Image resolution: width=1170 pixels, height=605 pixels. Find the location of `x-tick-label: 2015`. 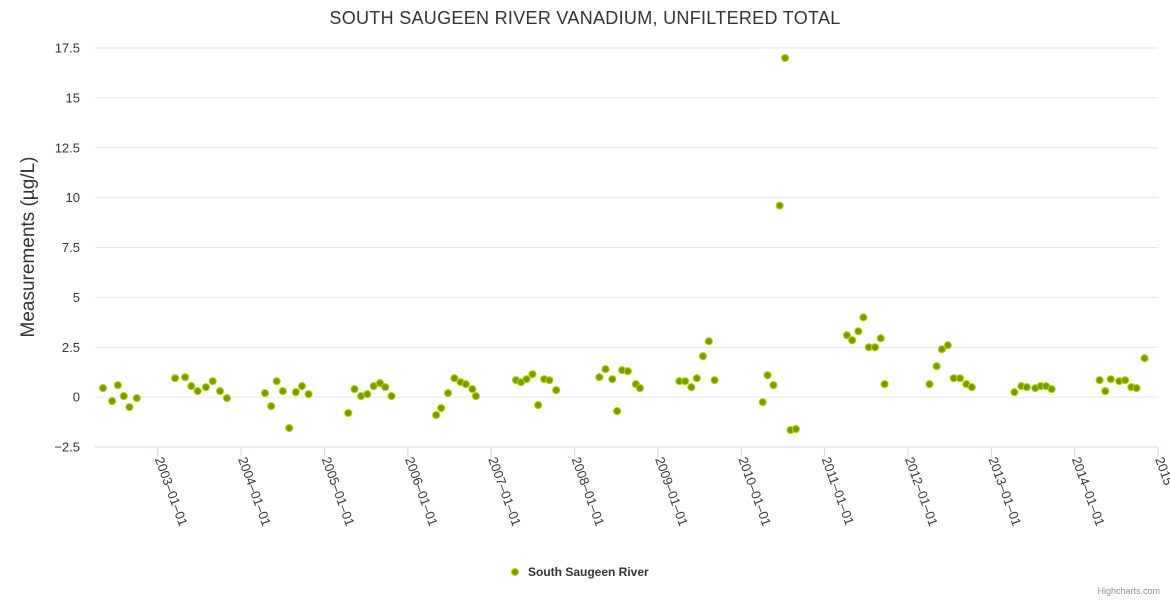

x-tick-label: 2015 is located at coordinates (1161, 471).